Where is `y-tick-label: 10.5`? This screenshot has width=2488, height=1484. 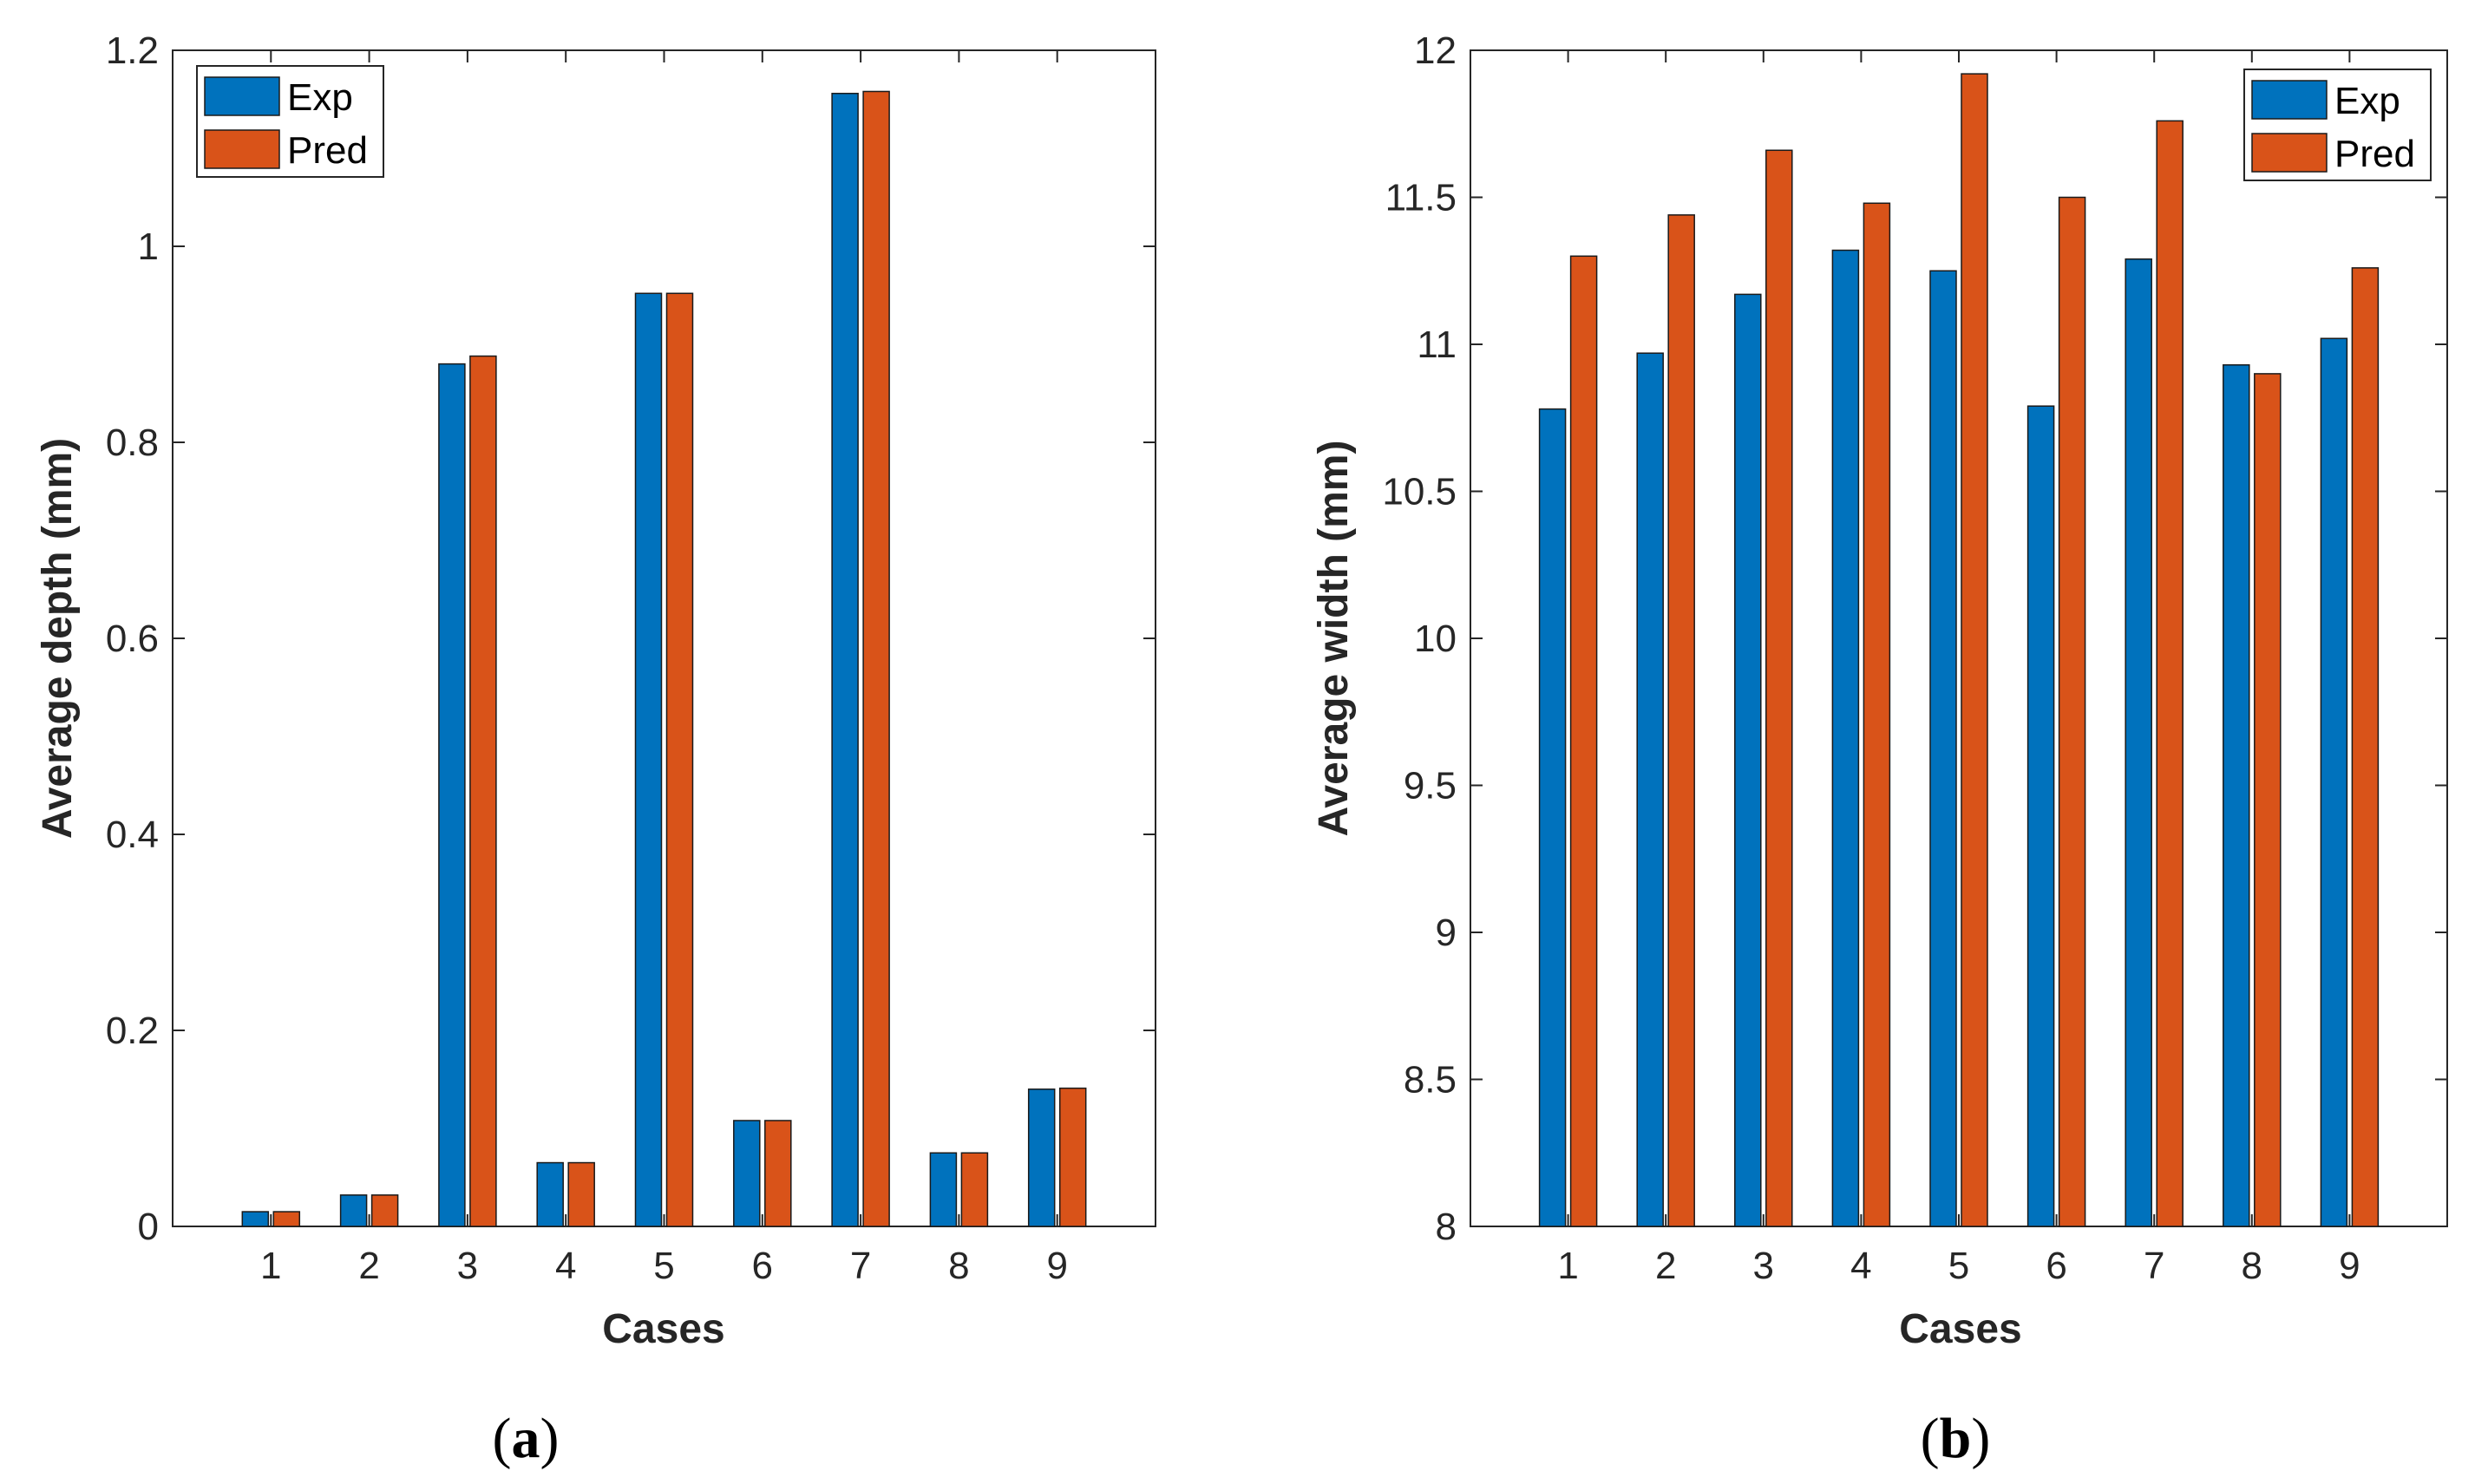
y-tick-label: 10.5 is located at coordinates (1419, 492).